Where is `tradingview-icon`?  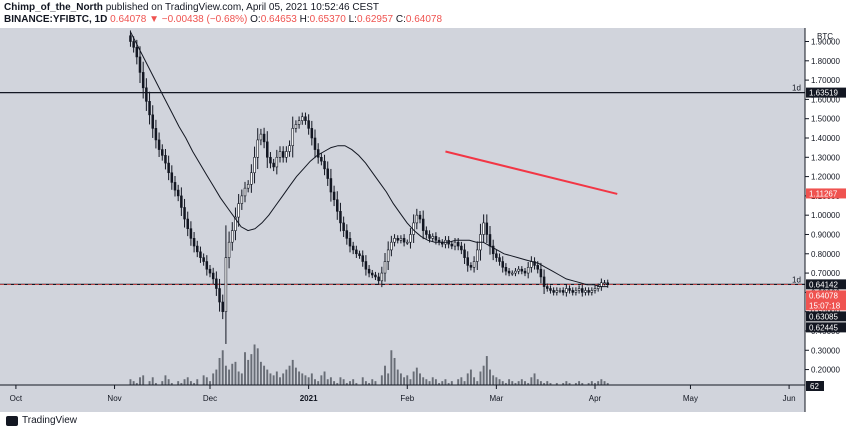 tradingview-icon is located at coordinates (12, 420).